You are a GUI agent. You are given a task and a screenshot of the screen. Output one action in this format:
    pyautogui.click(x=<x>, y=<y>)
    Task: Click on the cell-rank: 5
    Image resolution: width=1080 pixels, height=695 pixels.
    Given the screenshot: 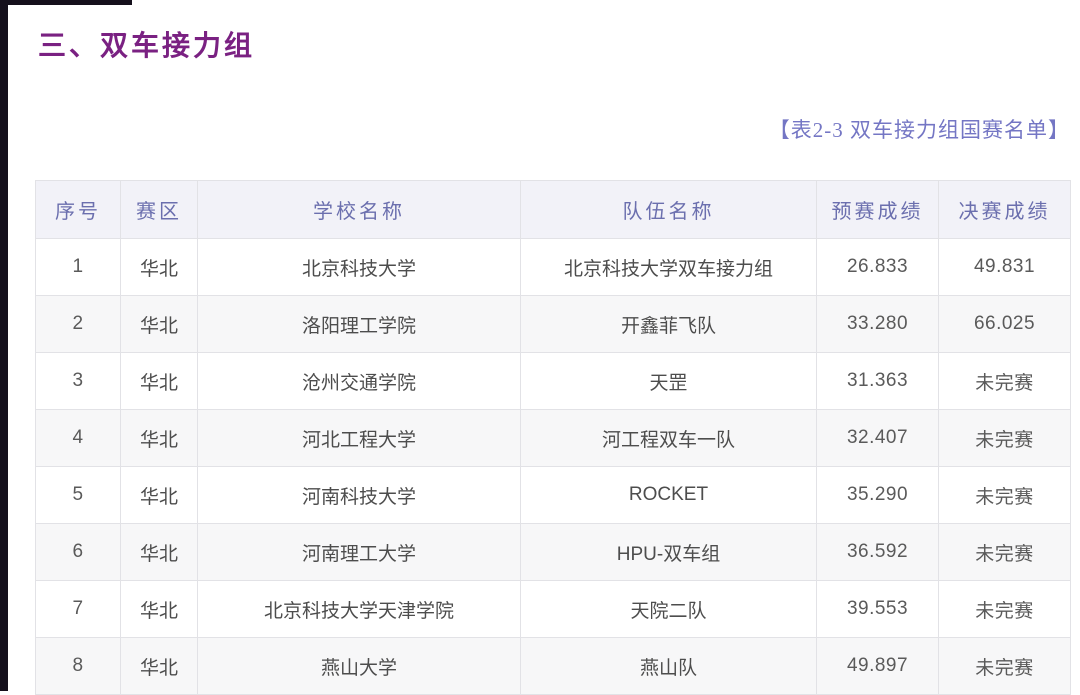 What is the action you would take?
    pyautogui.click(x=78, y=495)
    